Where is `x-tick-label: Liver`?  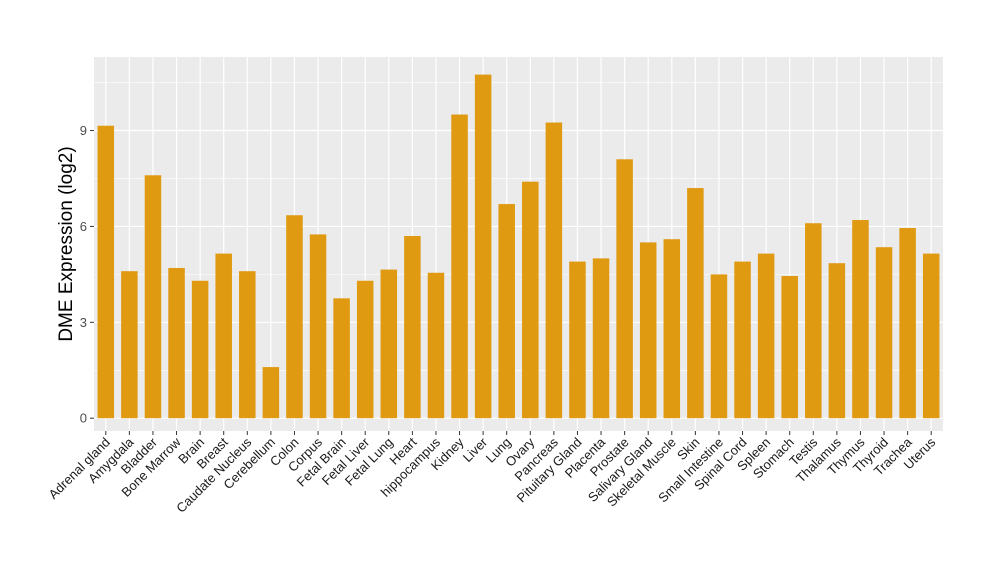 x-tick-label: Liver is located at coordinates (475, 449).